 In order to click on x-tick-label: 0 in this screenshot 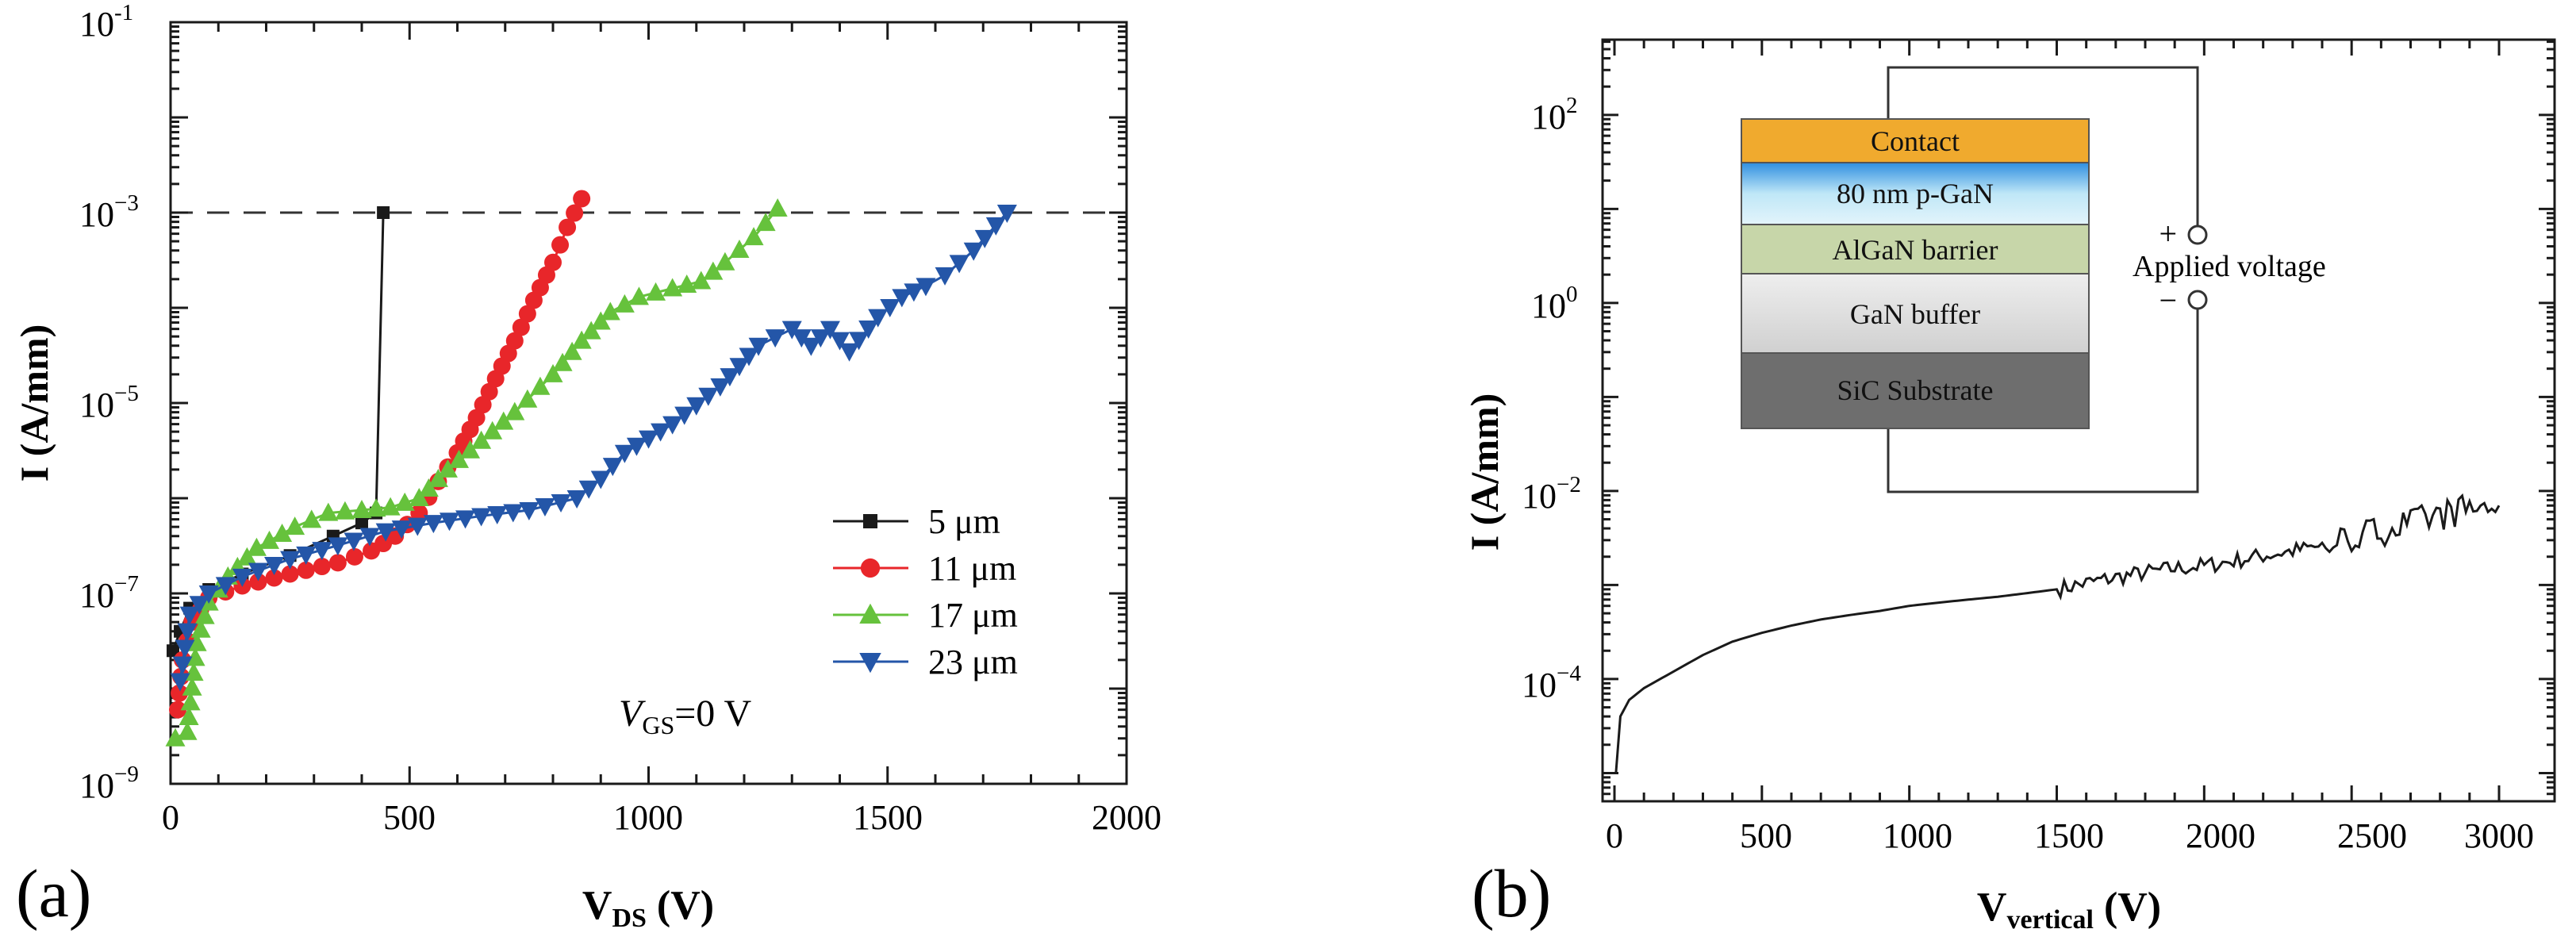, I will do `click(1614, 835)`.